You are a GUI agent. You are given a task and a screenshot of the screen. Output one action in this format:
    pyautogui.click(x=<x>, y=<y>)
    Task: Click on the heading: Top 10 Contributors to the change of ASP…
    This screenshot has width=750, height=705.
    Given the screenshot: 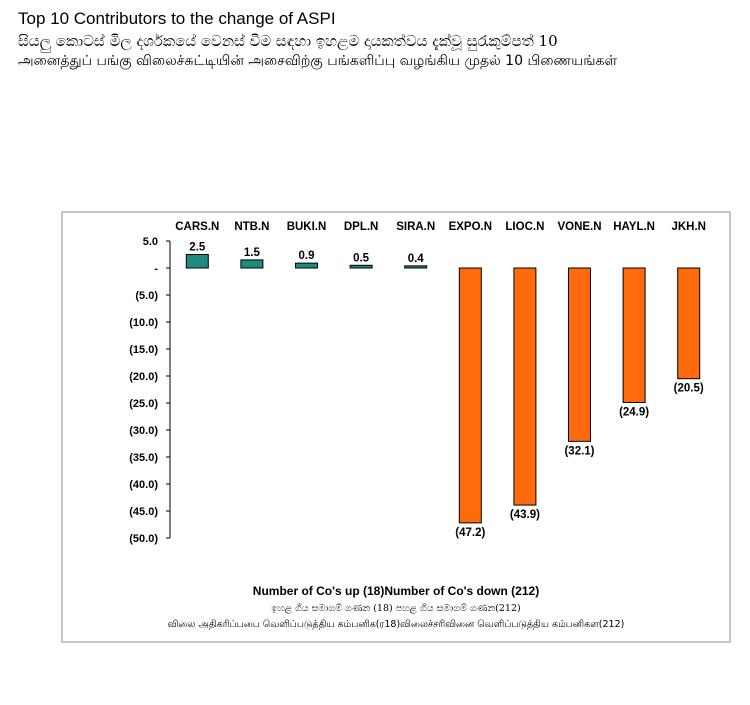 What is the action you would take?
    pyautogui.click(x=378, y=39)
    